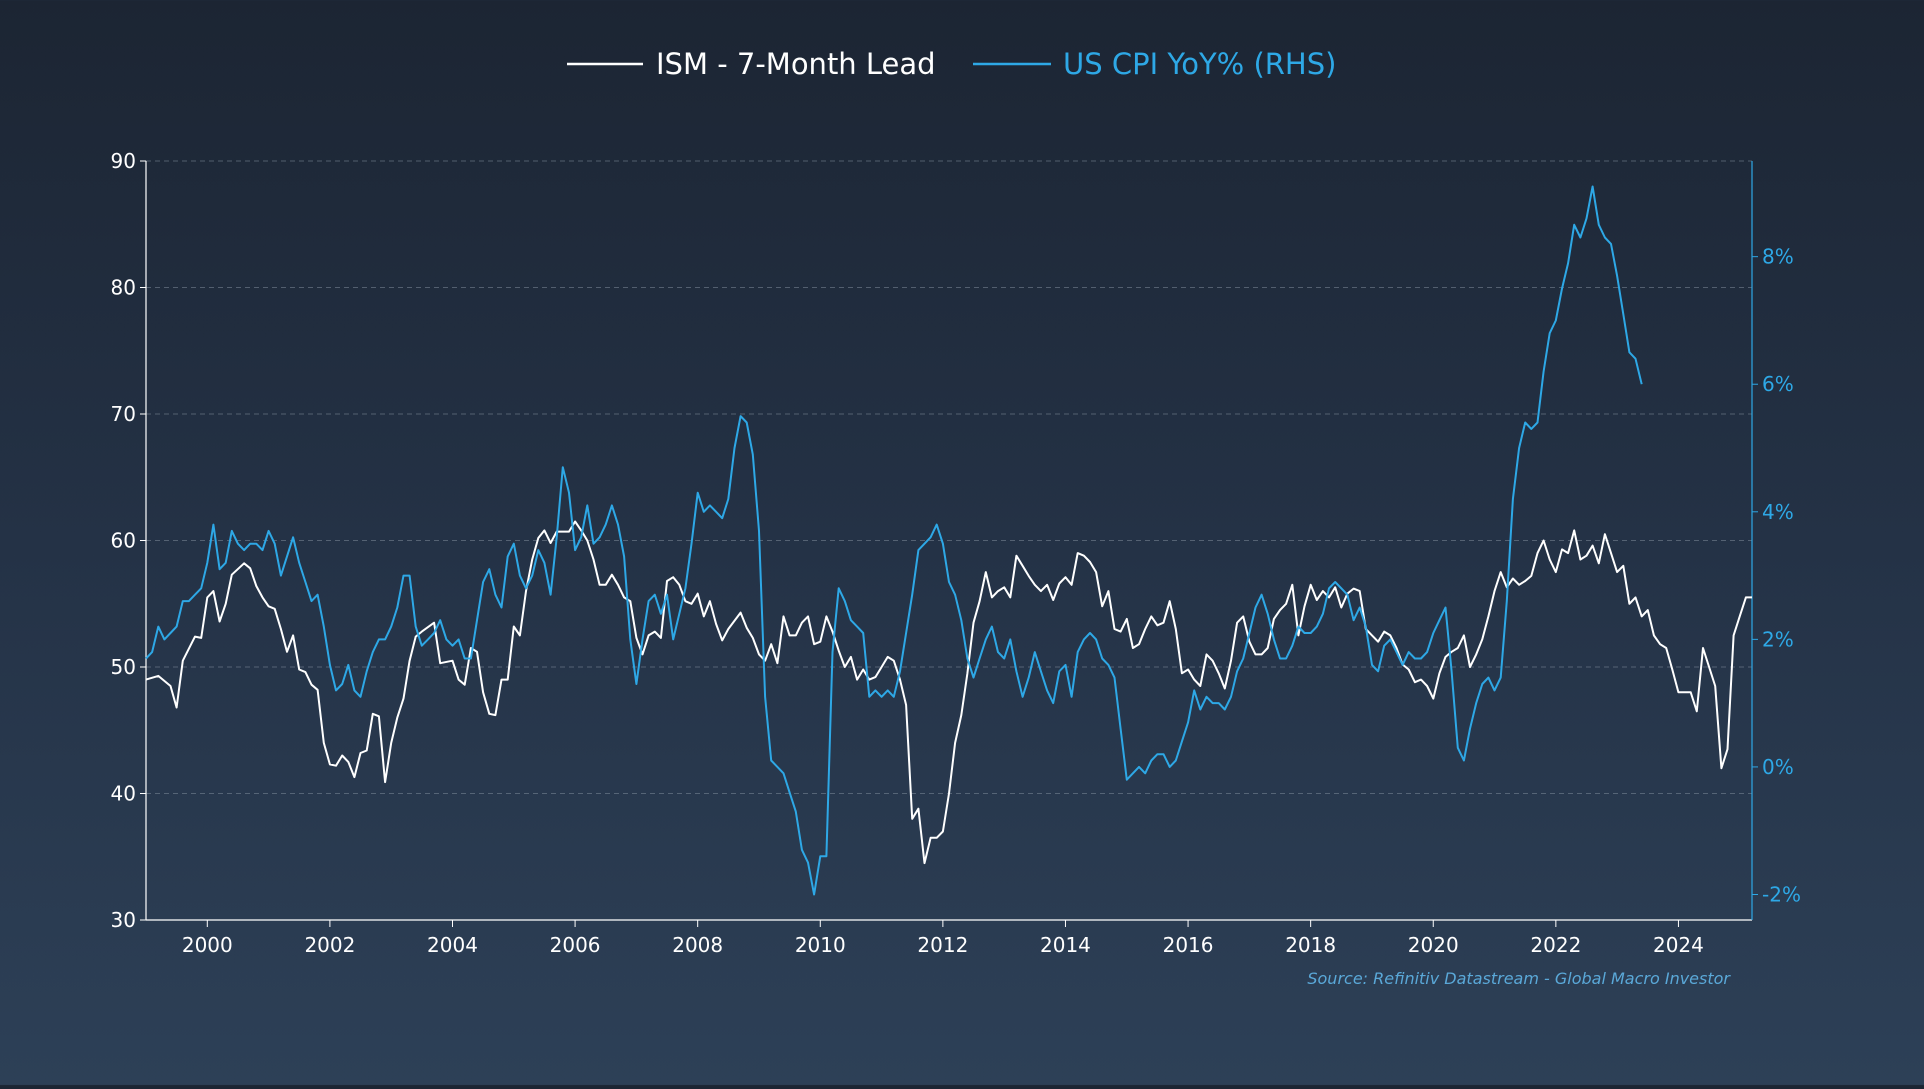 The image size is (1924, 1089). I want to click on x-tick-label-2018: 2018, so click(1310, 945).